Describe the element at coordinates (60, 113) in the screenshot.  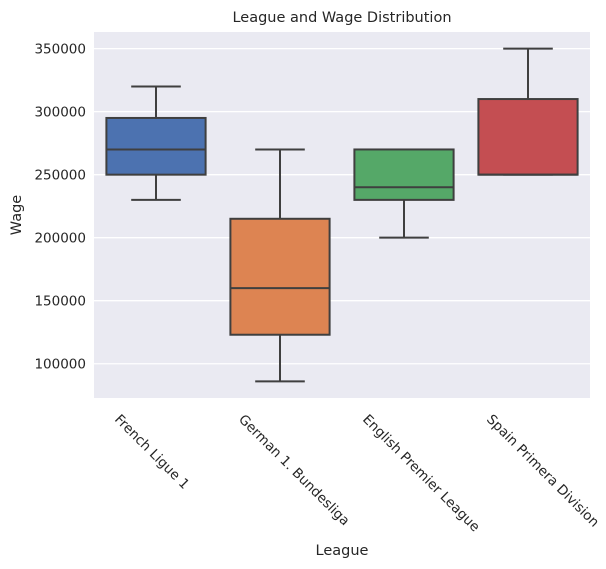
I see `y-tick-label: 300000` at that location.